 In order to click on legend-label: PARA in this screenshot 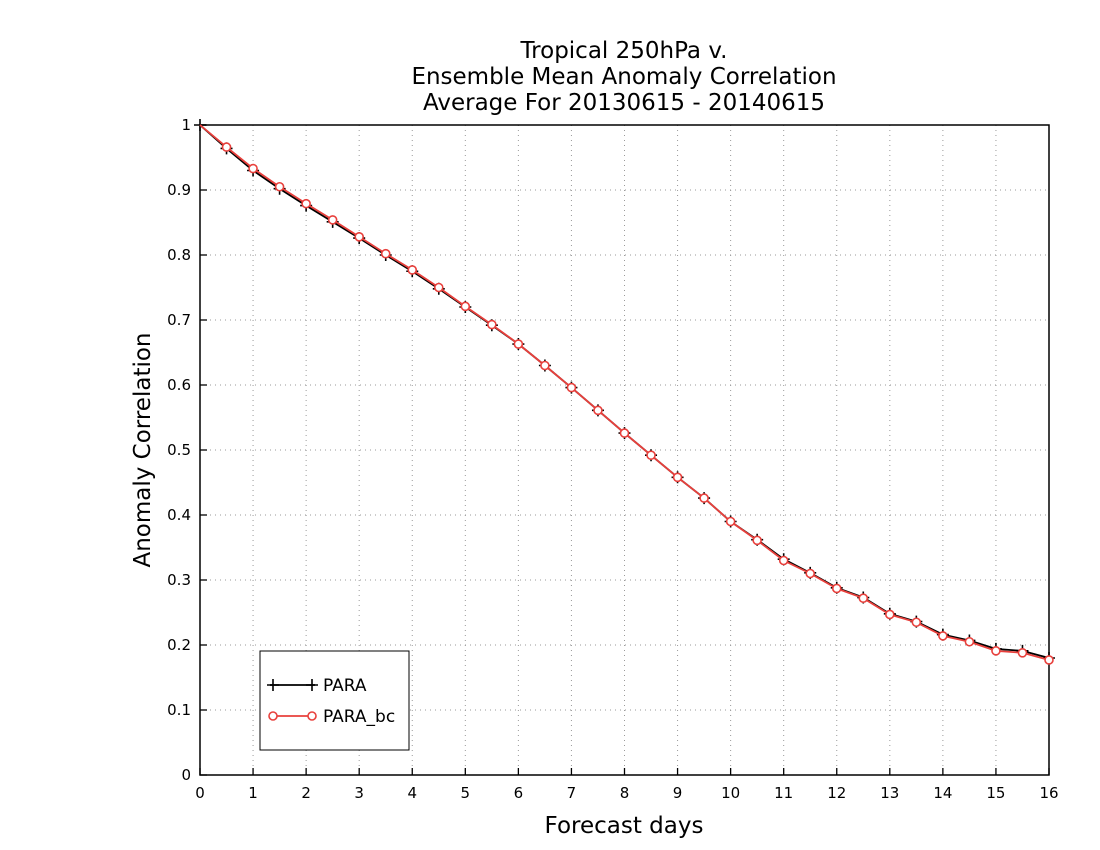, I will do `click(345, 686)`.